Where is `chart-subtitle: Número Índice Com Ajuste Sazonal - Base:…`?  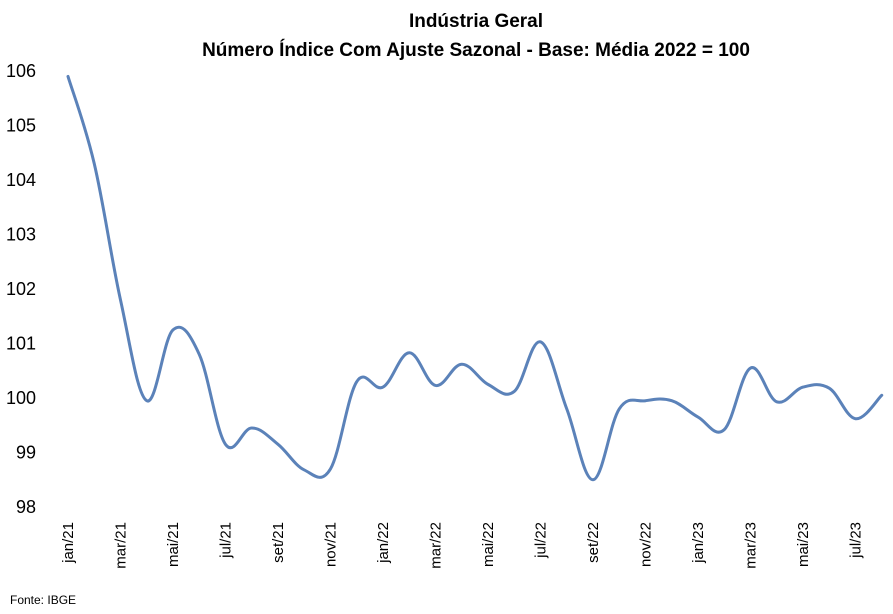
chart-subtitle: Número Índice Com Ajuste Sazonal - Base:… is located at coordinates (476, 50).